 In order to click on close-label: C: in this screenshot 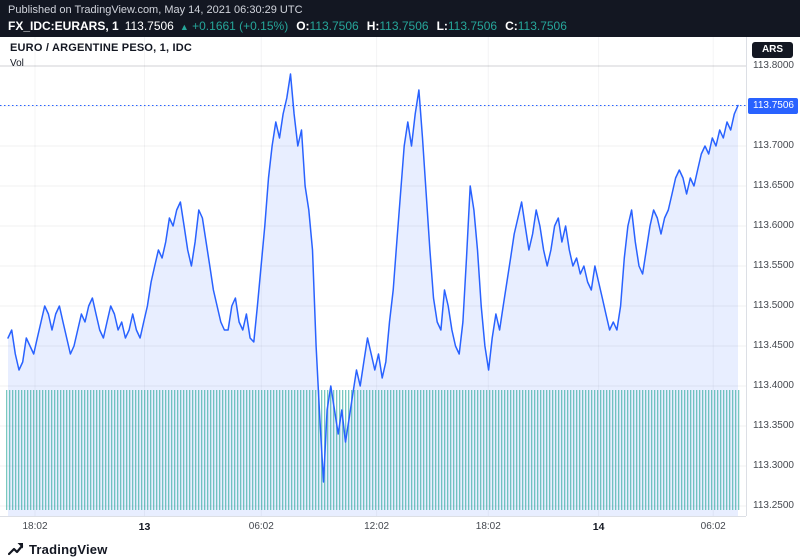, I will do `click(511, 26)`.